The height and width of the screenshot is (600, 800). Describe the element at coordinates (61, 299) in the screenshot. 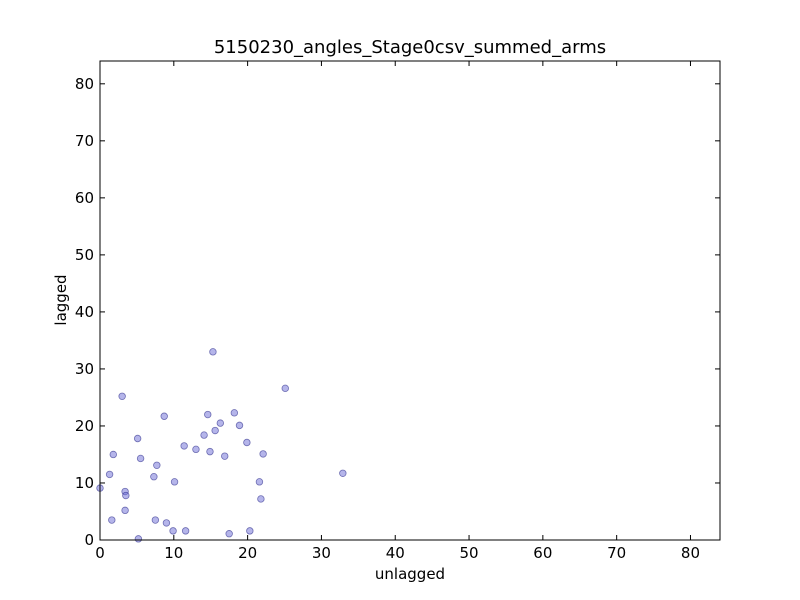

I see `y-axis-label: lagged` at that location.